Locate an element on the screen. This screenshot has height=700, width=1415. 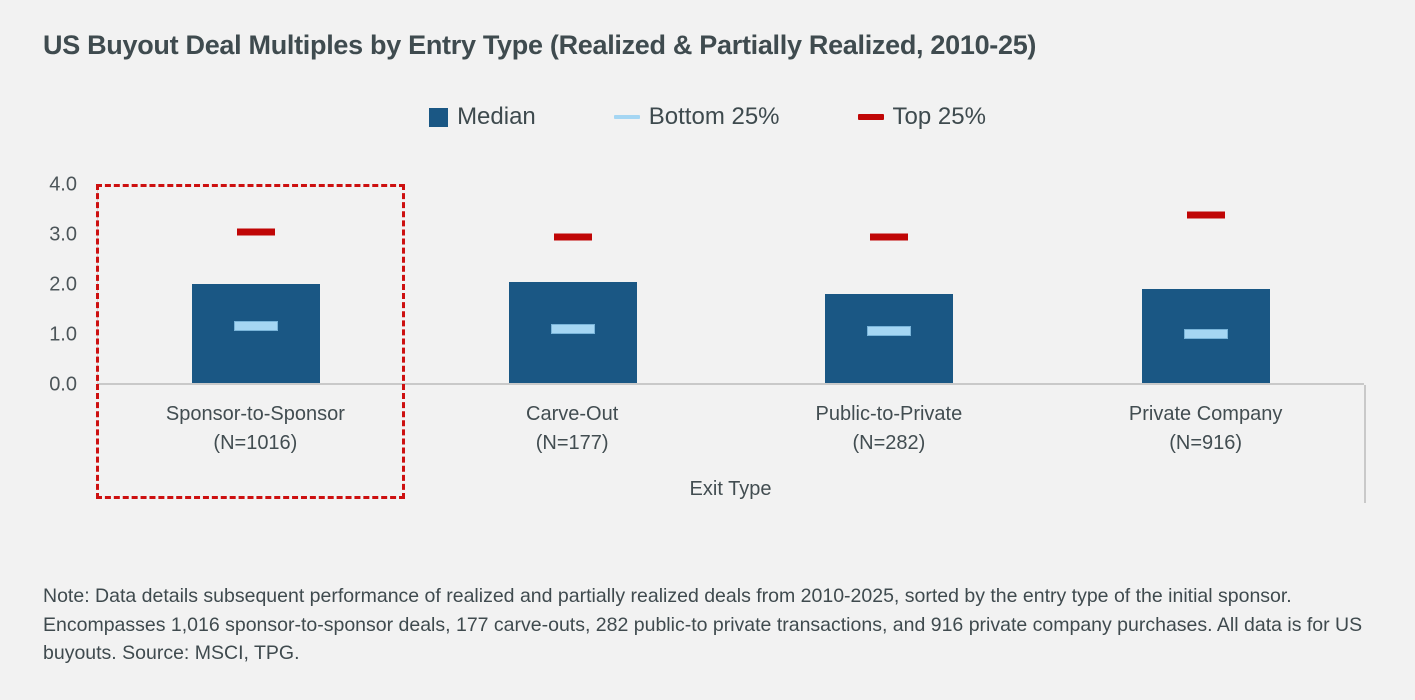
category-label: Public-to-Private is located at coordinates (889, 414).